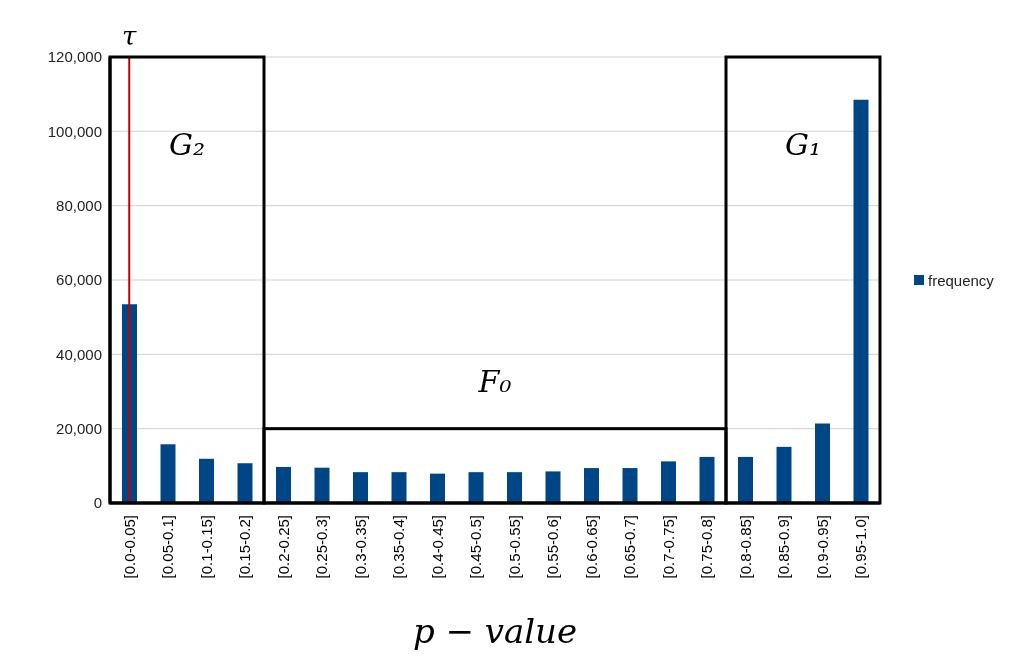 Image resolution: width=1032 pixels, height=657 pixels. Describe the element at coordinates (630, 547) in the screenshot. I see `x-tick-label: [0.65-0.7]` at that location.